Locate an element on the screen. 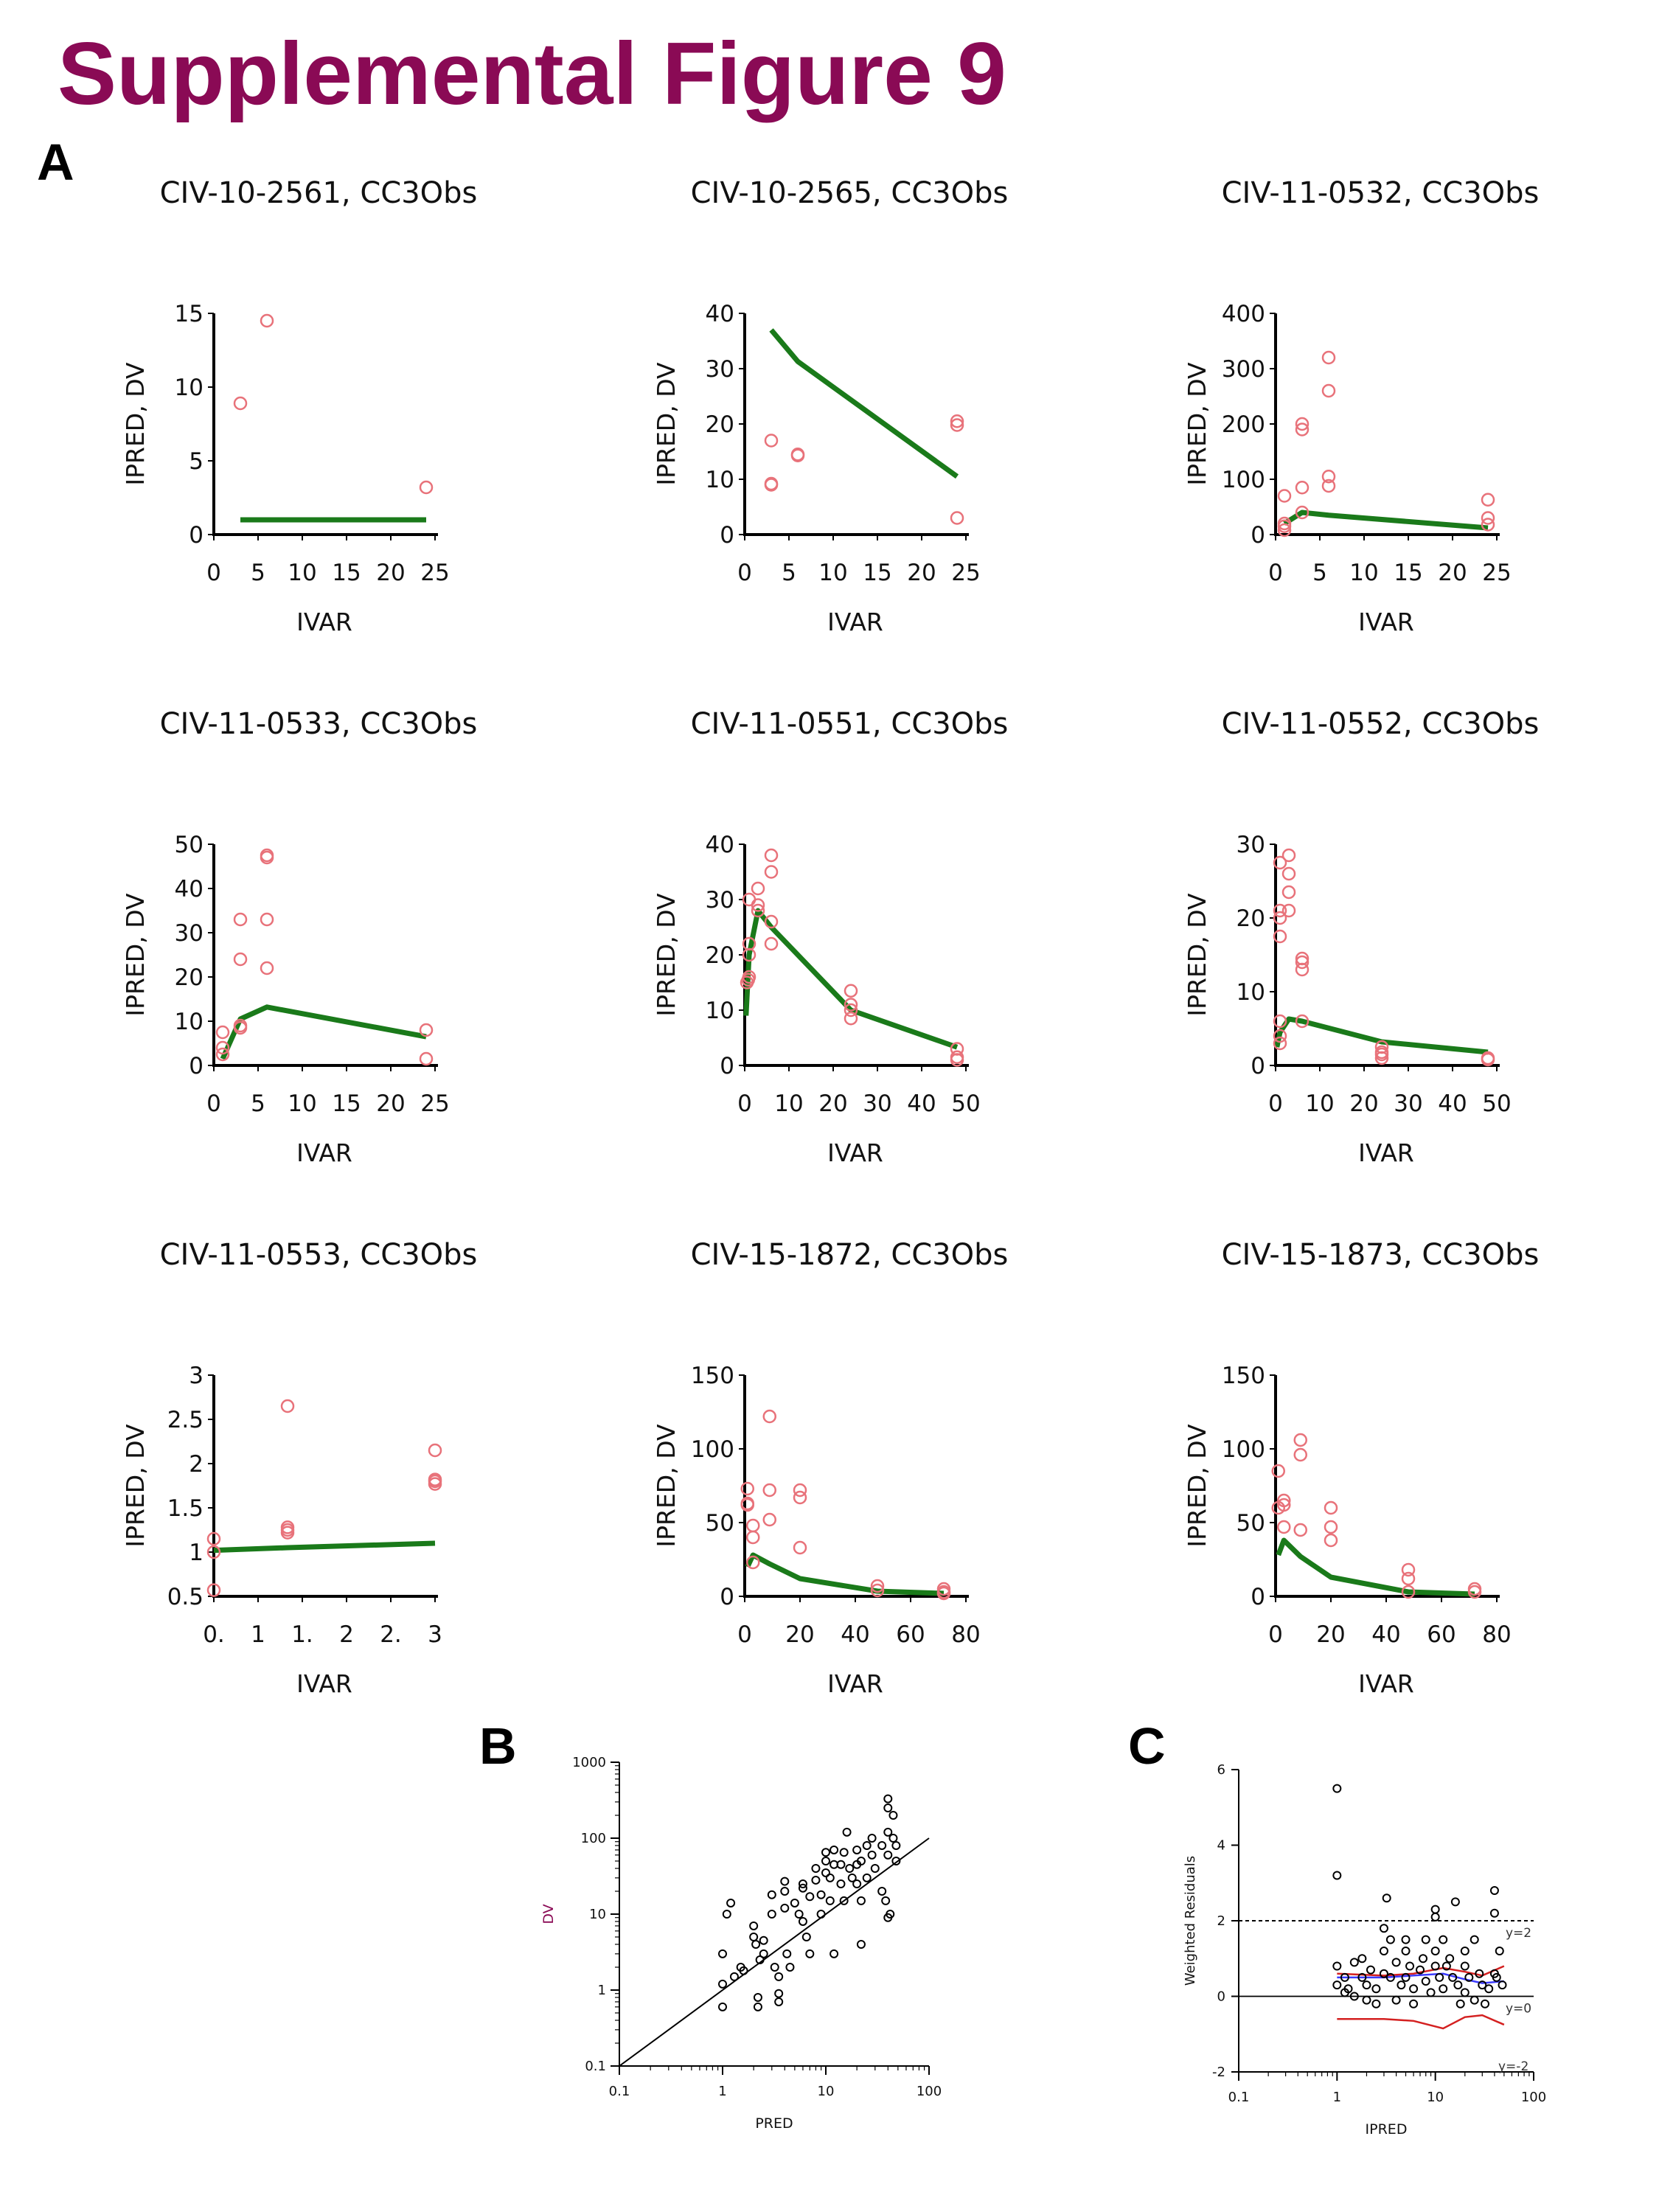 The image size is (1659, 2212). annotation-y-2: y=-2 is located at coordinates (1513, 2066).